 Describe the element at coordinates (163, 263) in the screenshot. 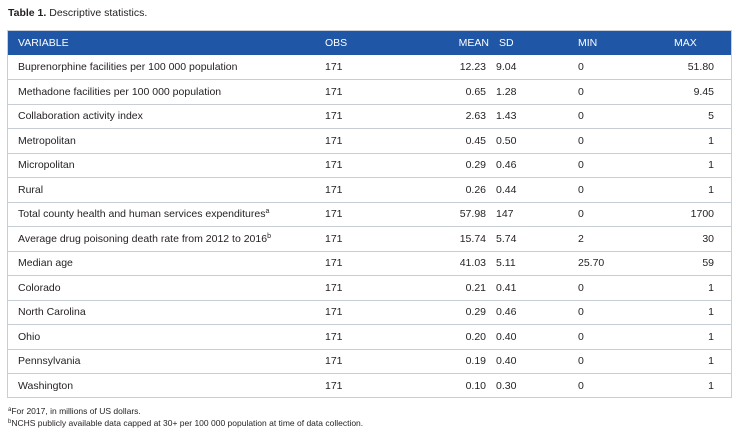

I see `cell-variable: Median age` at that location.